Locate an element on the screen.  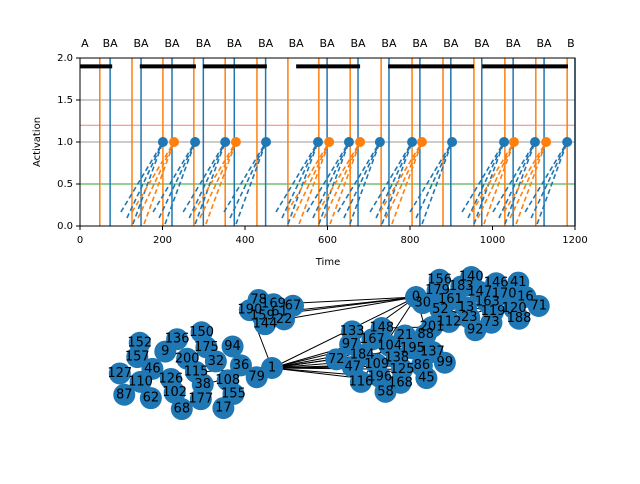
x-tick-label: 1000 is located at coordinates (492, 240).